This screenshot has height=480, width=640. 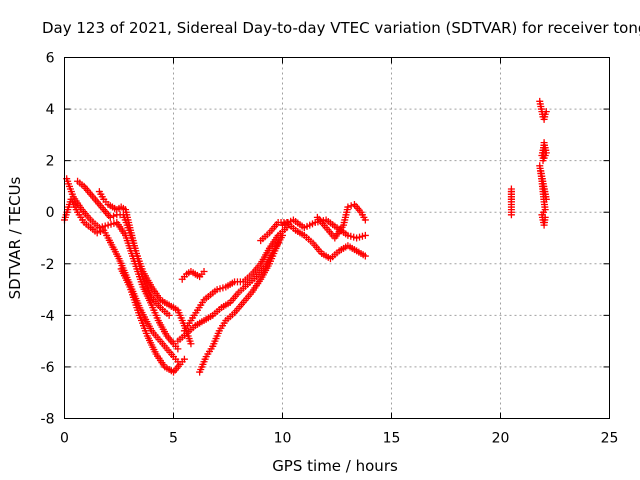 What do you see at coordinates (50, 213) in the screenshot?
I see `y-tick-label: 0` at bounding box center [50, 213].